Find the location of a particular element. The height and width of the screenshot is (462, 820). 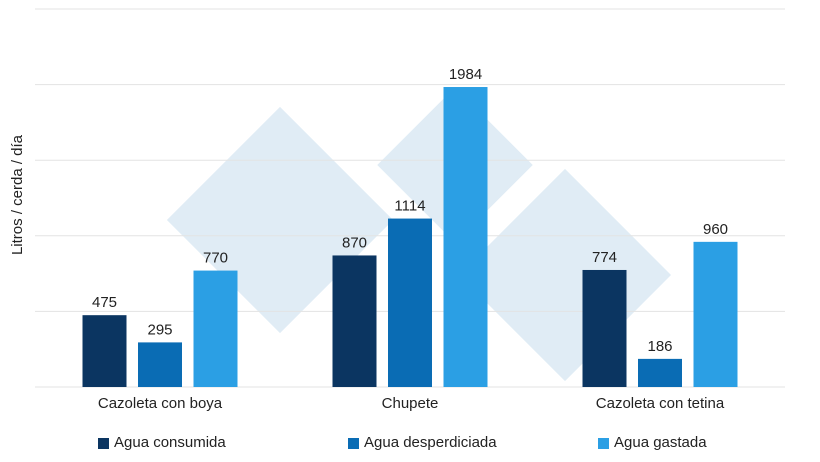

value-label: 770 is located at coordinates (215, 258).